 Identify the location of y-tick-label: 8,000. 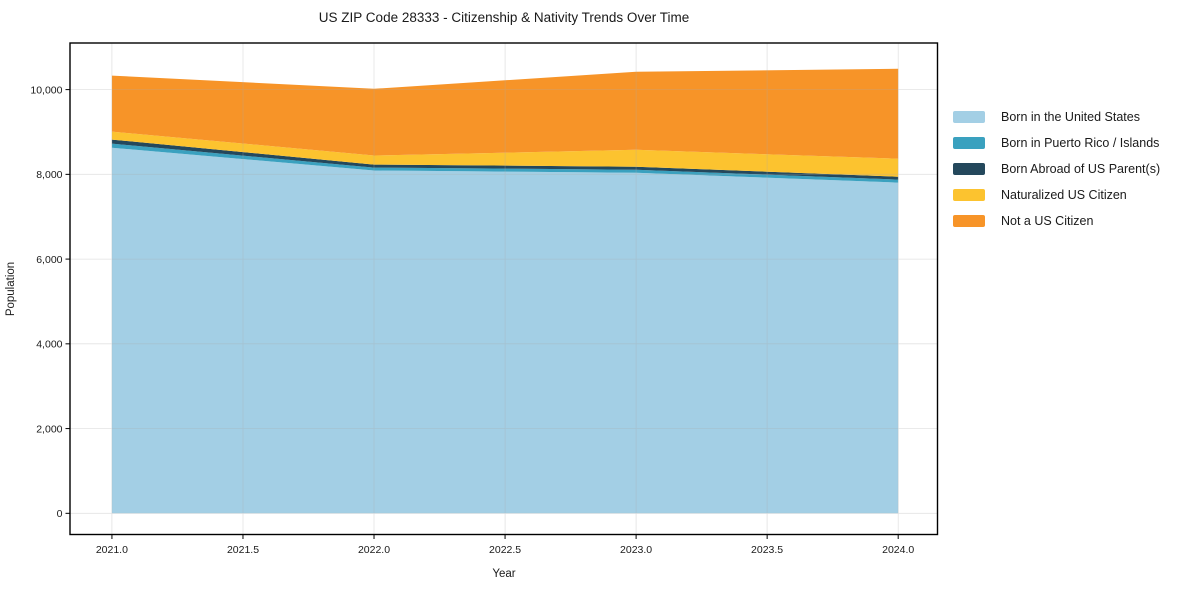
(49, 175).